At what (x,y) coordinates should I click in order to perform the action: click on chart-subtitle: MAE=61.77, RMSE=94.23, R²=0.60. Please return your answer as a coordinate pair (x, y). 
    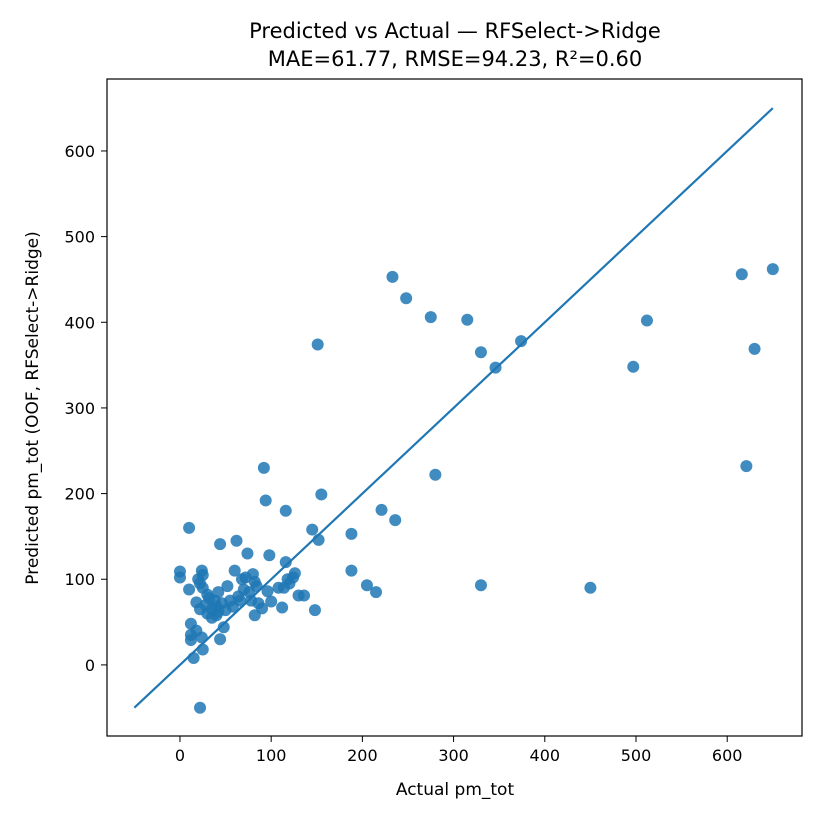
    Looking at the image, I should click on (455, 59).